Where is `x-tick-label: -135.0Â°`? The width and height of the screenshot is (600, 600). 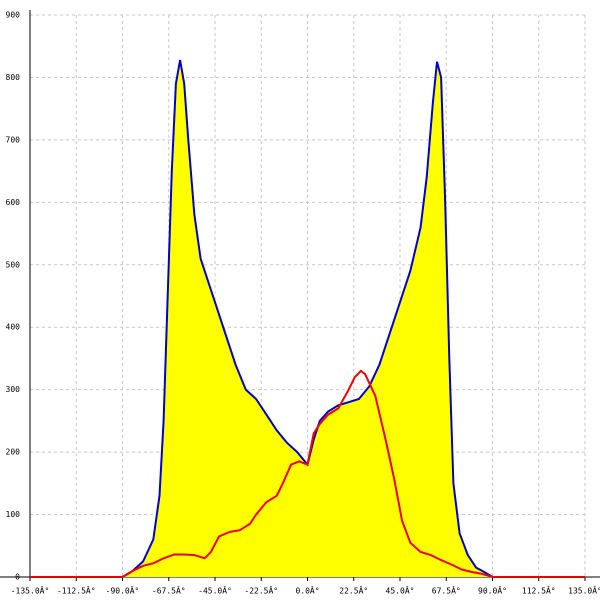
x-tick-label: -135.0Â° is located at coordinates (30, 590).